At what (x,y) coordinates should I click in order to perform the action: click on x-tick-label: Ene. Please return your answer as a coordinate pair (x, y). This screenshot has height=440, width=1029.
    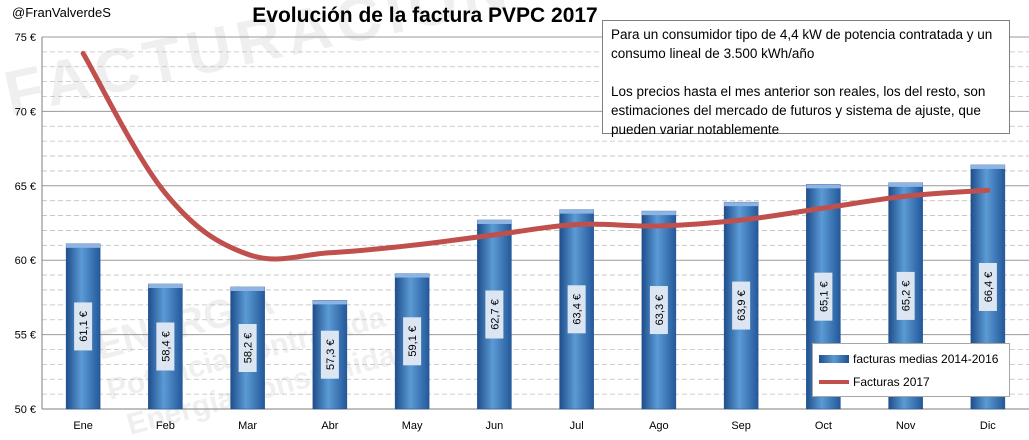
    Looking at the image, I should click on (83, 426).